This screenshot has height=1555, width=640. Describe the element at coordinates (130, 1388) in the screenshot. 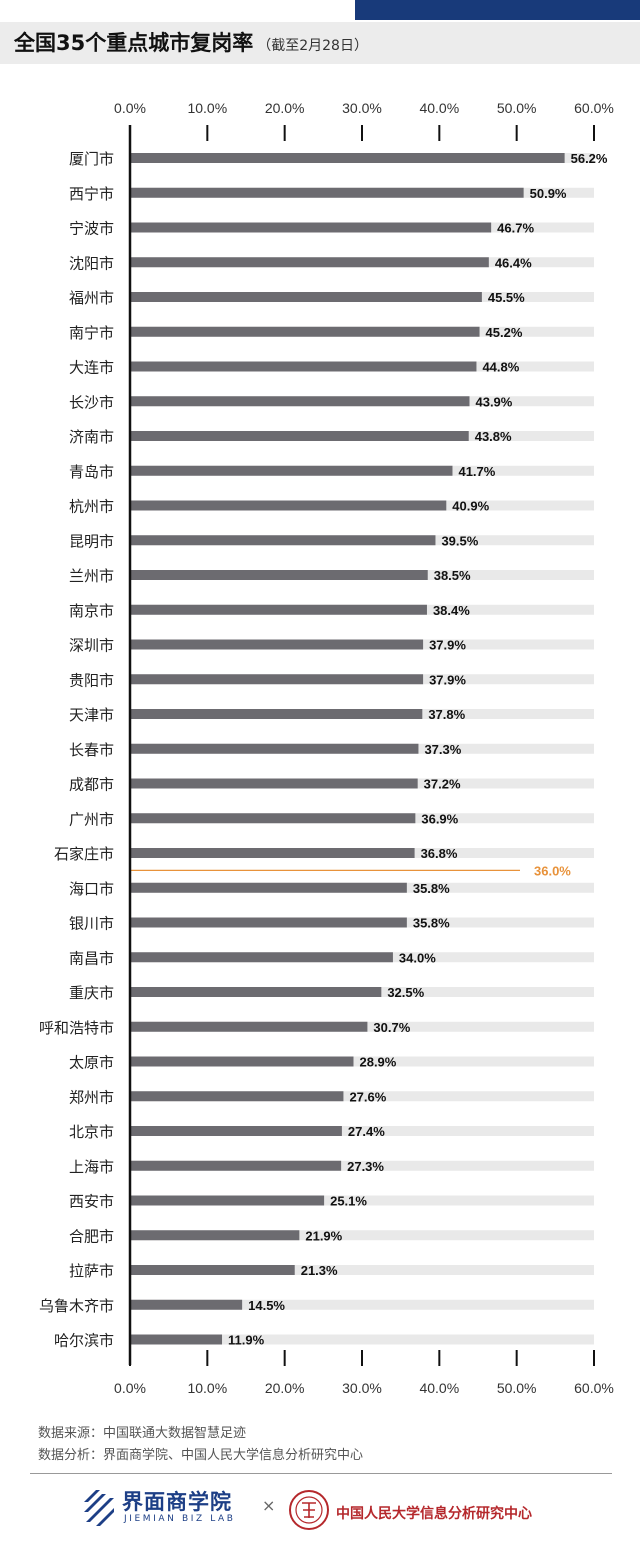

I see `x-tick-label-bottom: 0.0%` at that location.